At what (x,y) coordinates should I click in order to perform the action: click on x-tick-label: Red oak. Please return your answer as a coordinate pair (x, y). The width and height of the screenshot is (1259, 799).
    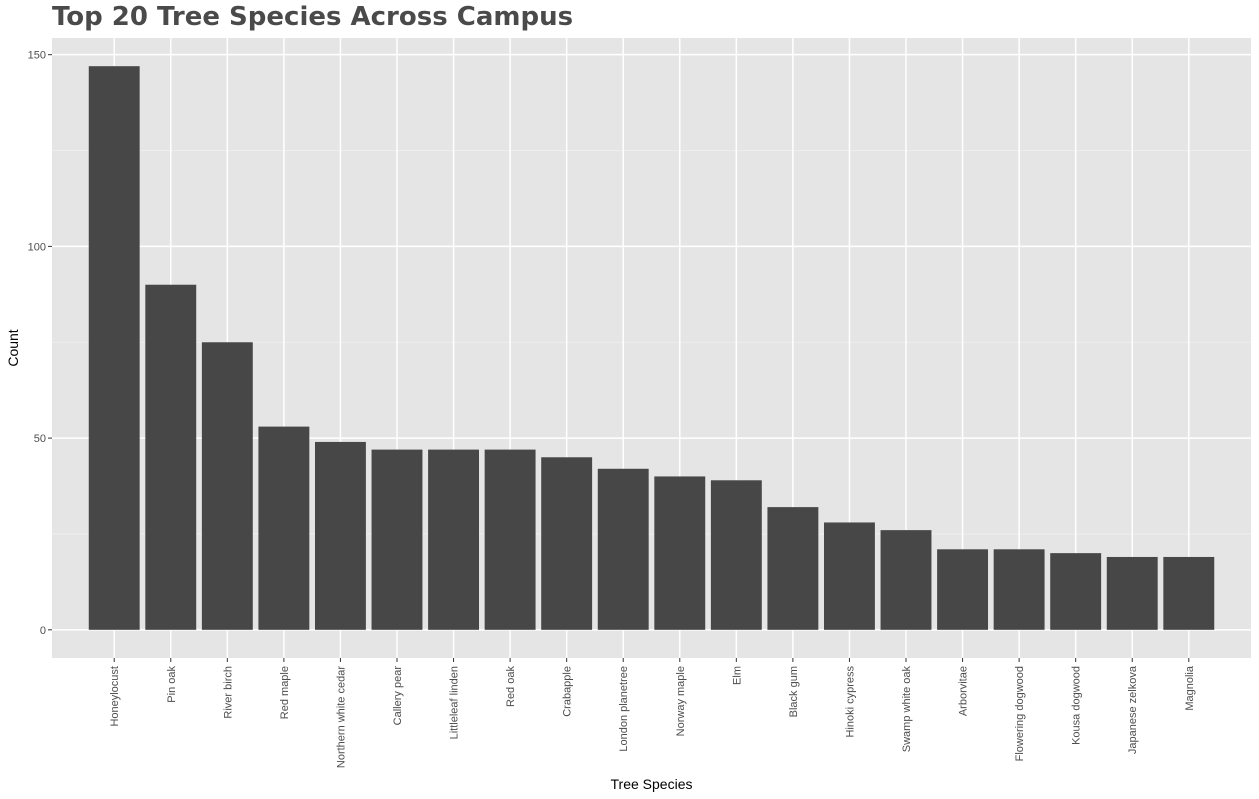
    Looking at the image, I should click on (511, 686).